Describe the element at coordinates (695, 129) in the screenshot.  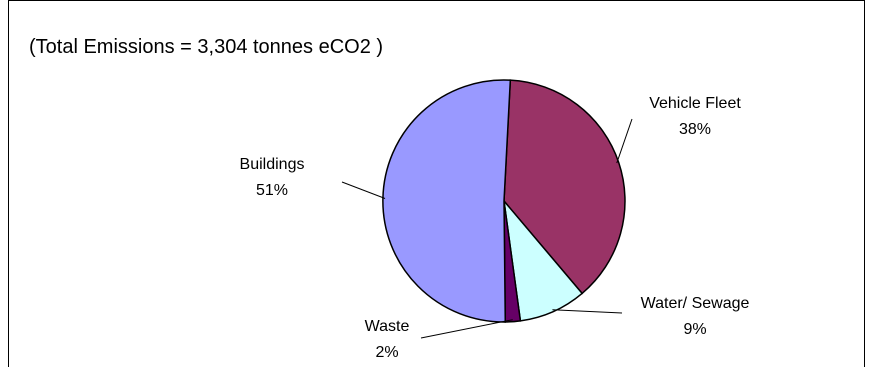
I see `slice-percent-label: 38%` at that location.